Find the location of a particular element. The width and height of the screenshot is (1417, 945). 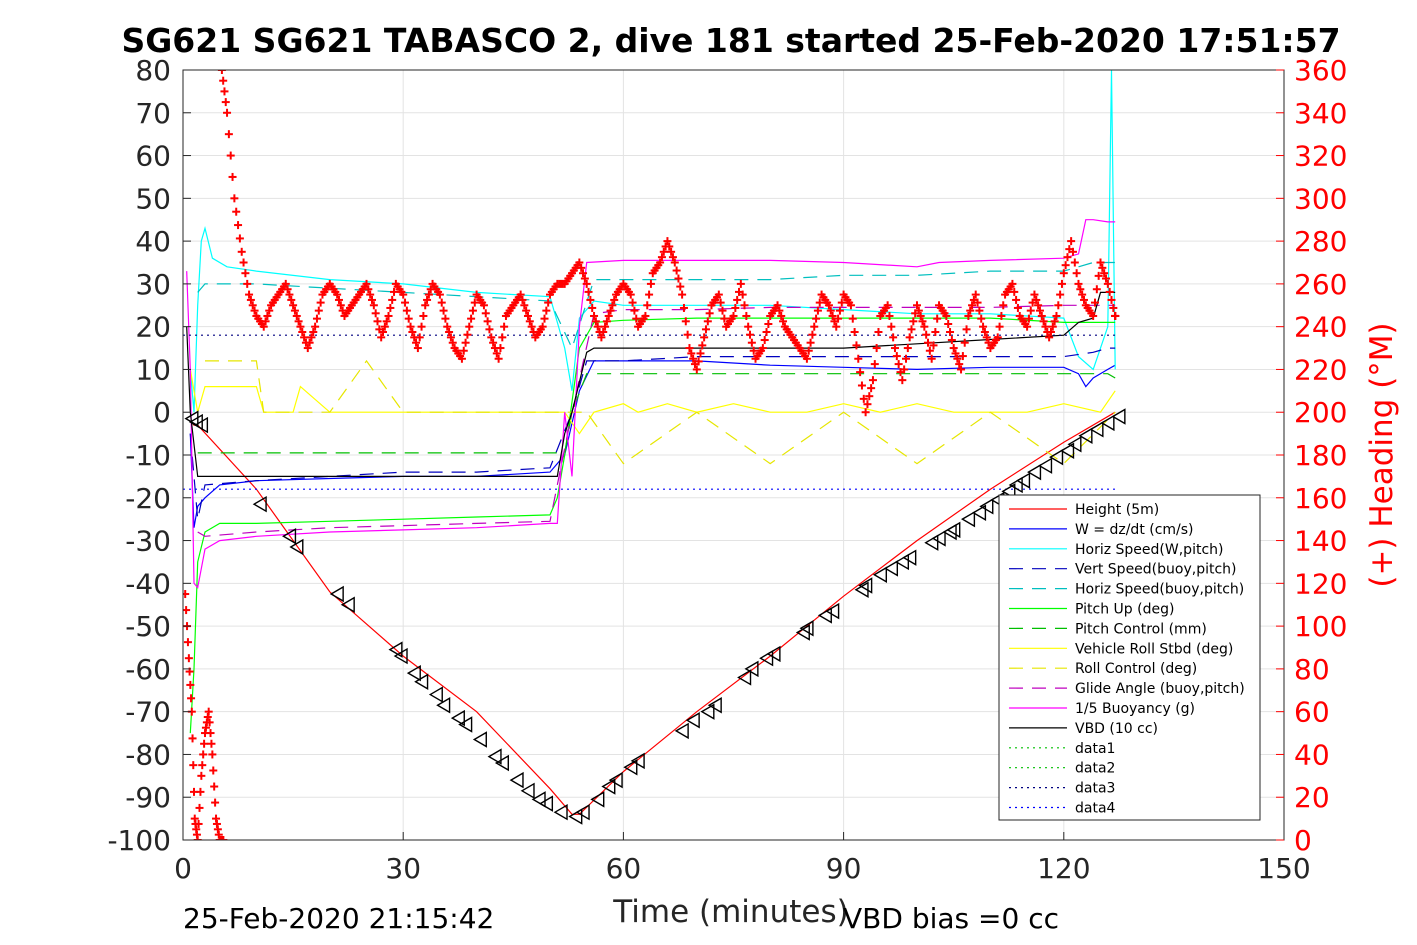

y-right-tick-label: 0 is located at coordinates (1303, 840).